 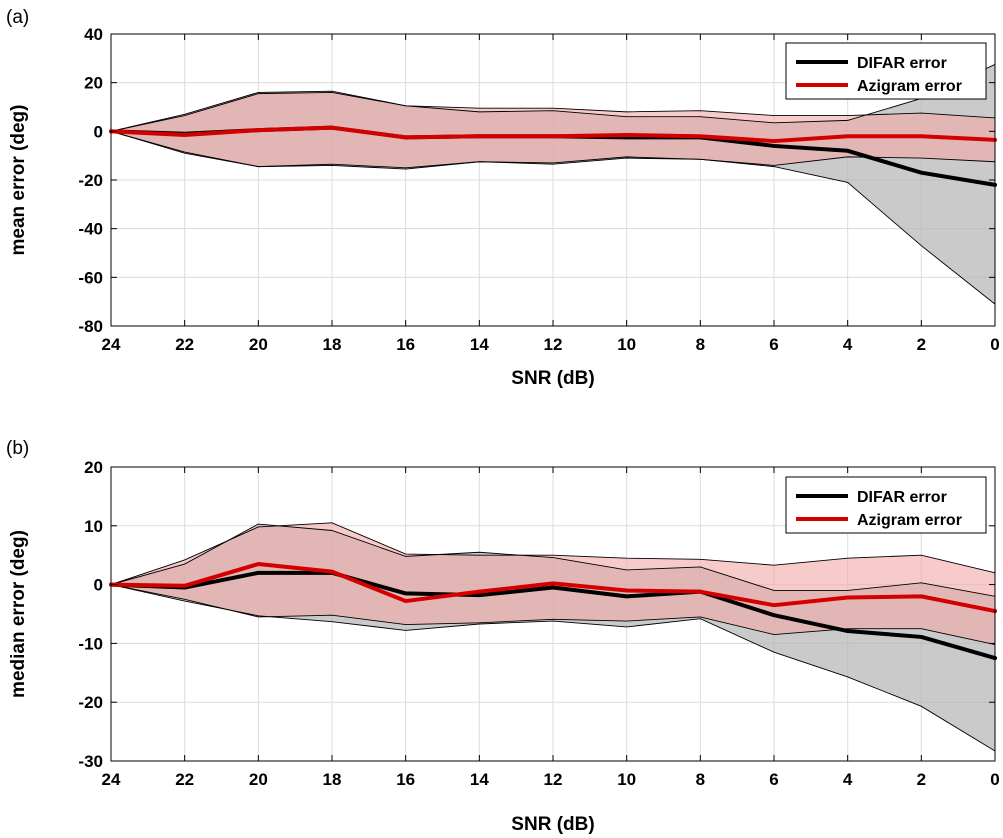 What do you see at coordinates (93, 34) in the screenshot?
I see `panel-a-y-tick-label: 40` at bounding box center [93, 34].